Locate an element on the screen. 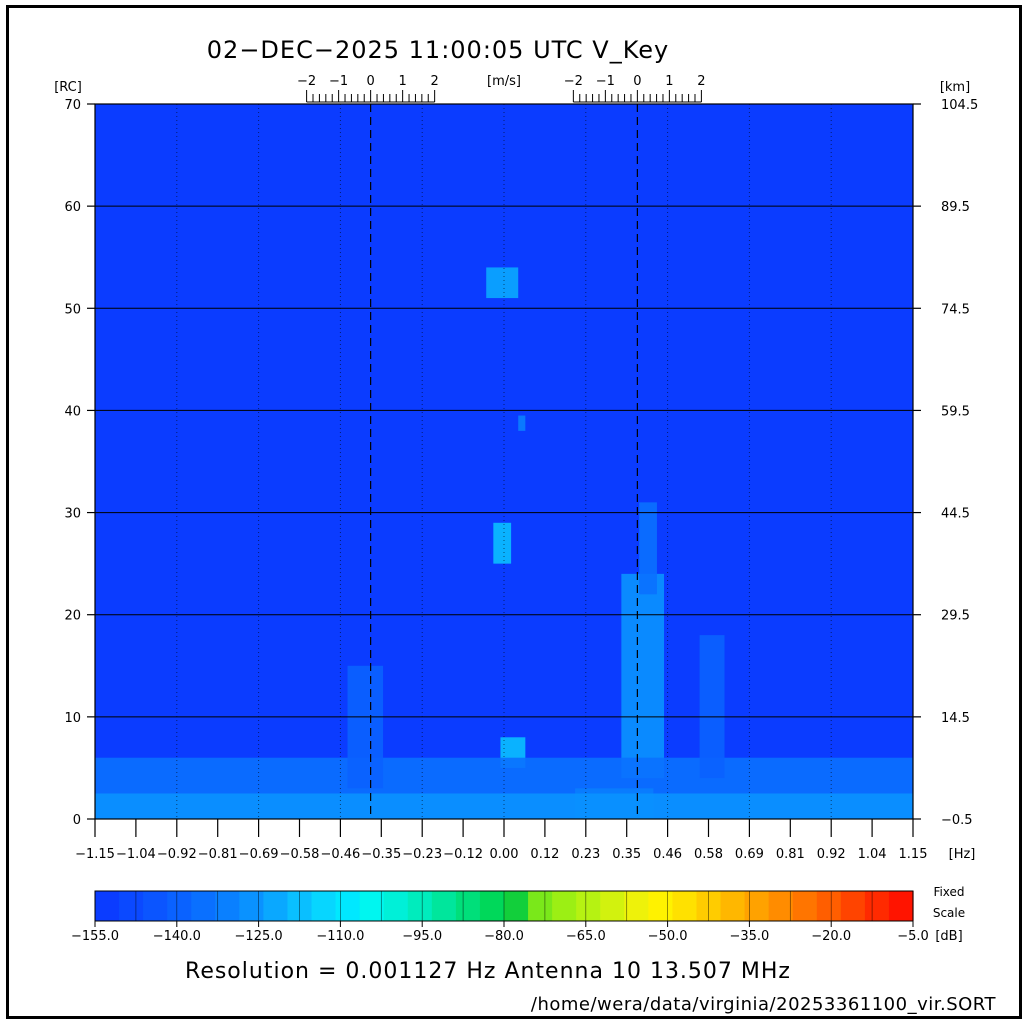  velocity-tick-label-1-2: 0 is located at coordinates (637, 81).